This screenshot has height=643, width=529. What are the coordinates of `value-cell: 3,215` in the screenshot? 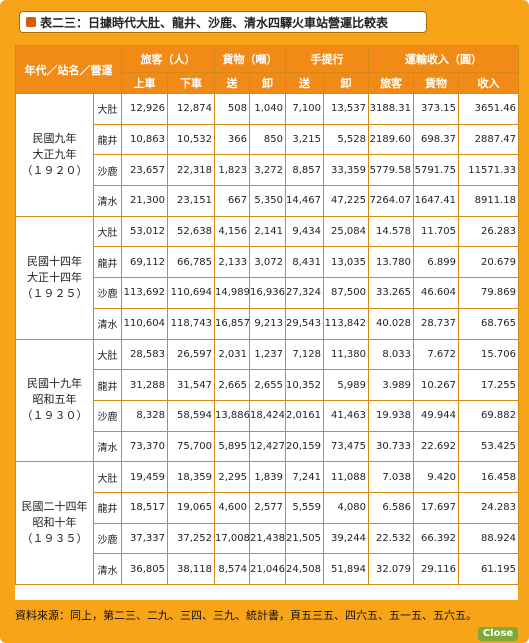 It's located at (304, 139).